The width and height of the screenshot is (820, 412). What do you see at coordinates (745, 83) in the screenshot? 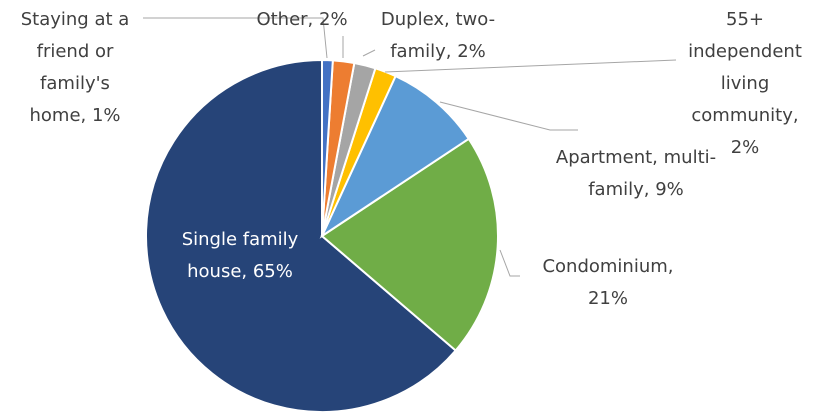
I see `slice-label: 55+ independent living community, 2%` at bounding box center [745, 83].